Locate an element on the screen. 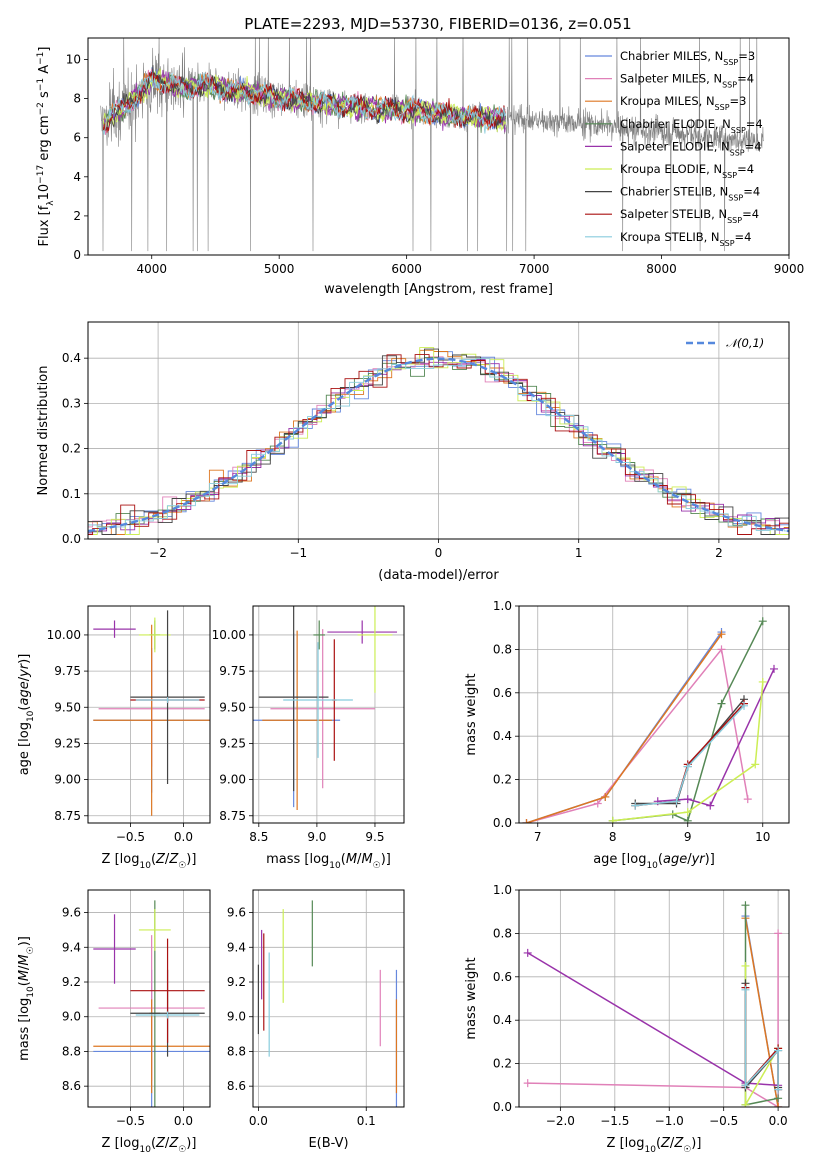 This screenshot has width=819, height=1170. x-axis-label: wavelength [Angstrom, rest frame] is located at coordinates (438, 289).